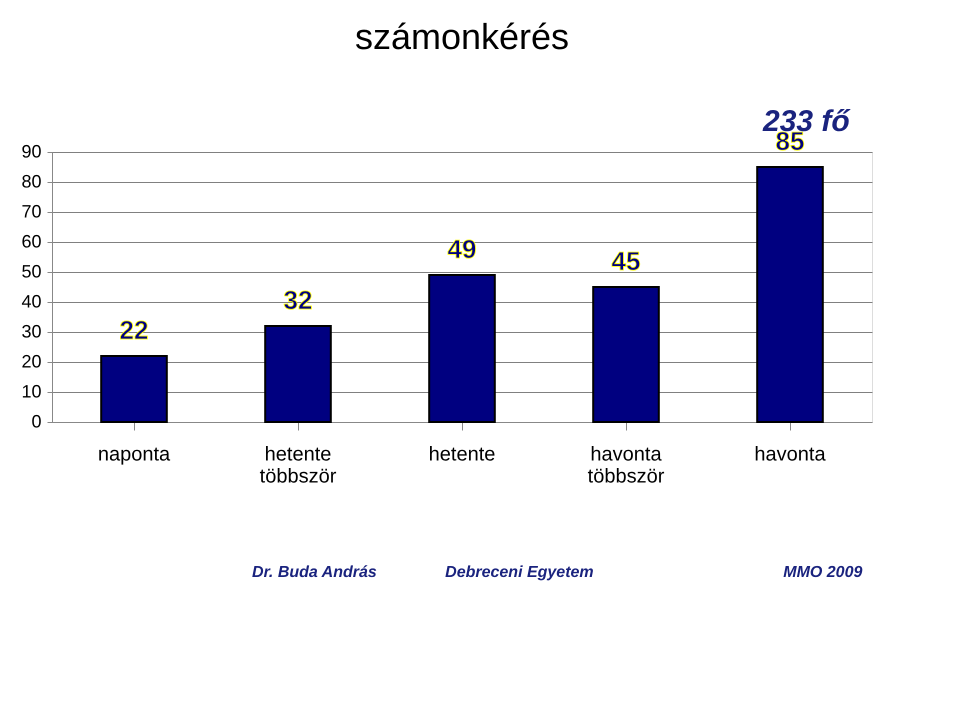  What do you see at coordinates (298, 300) in the screenshot?
I see `data-label: 32` at bounding box center [298, 300].